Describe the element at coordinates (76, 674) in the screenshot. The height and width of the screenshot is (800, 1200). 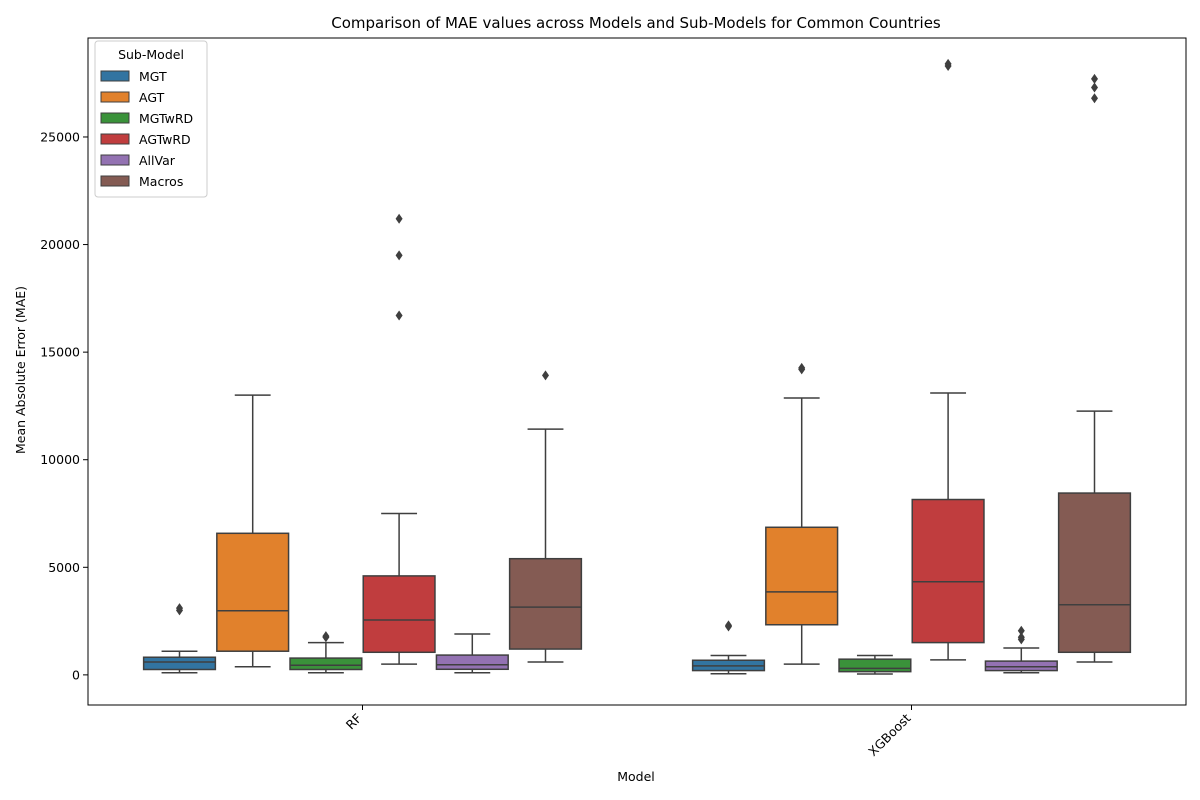
I see `y-tick-label: 0` at that location.